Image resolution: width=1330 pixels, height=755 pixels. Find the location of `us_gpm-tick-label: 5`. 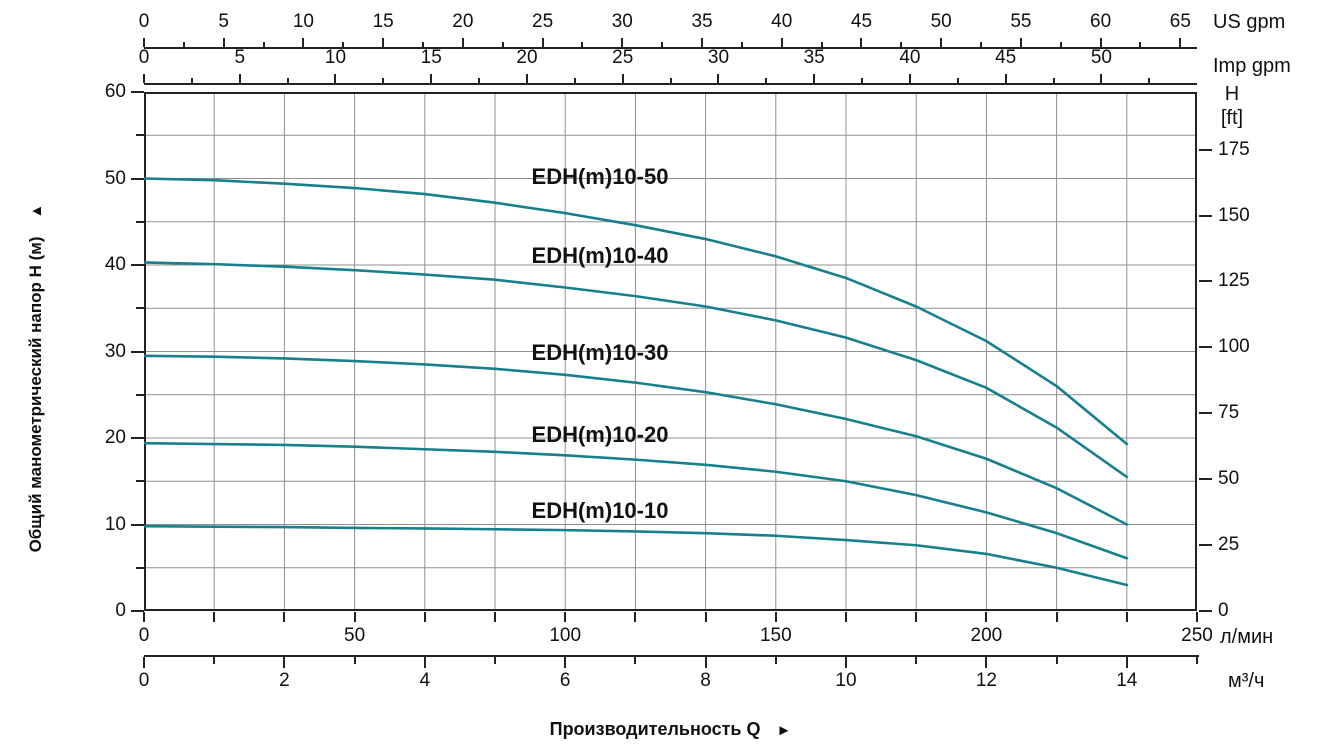

us_gpm-tick-label: 5 is located at coordinates (223, 21).